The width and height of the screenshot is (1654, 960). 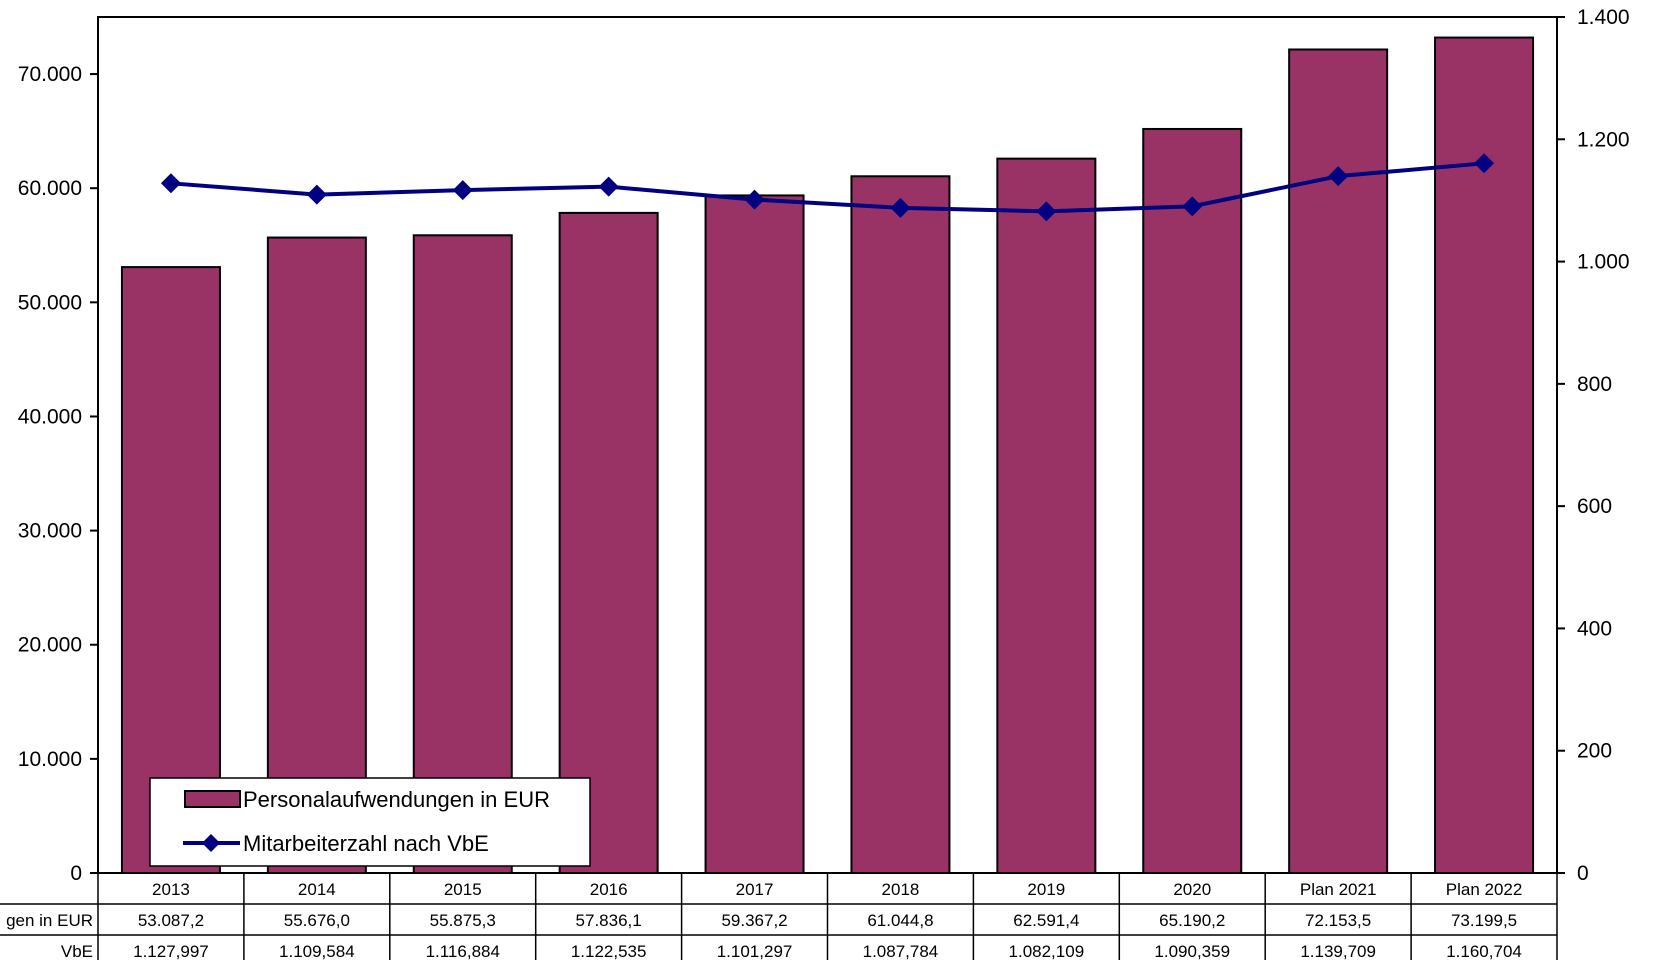 What do you see at coordinates (901, 889) in the screenshot?
I see `table-header-cell: 2018` at bounding box center [901, 889].